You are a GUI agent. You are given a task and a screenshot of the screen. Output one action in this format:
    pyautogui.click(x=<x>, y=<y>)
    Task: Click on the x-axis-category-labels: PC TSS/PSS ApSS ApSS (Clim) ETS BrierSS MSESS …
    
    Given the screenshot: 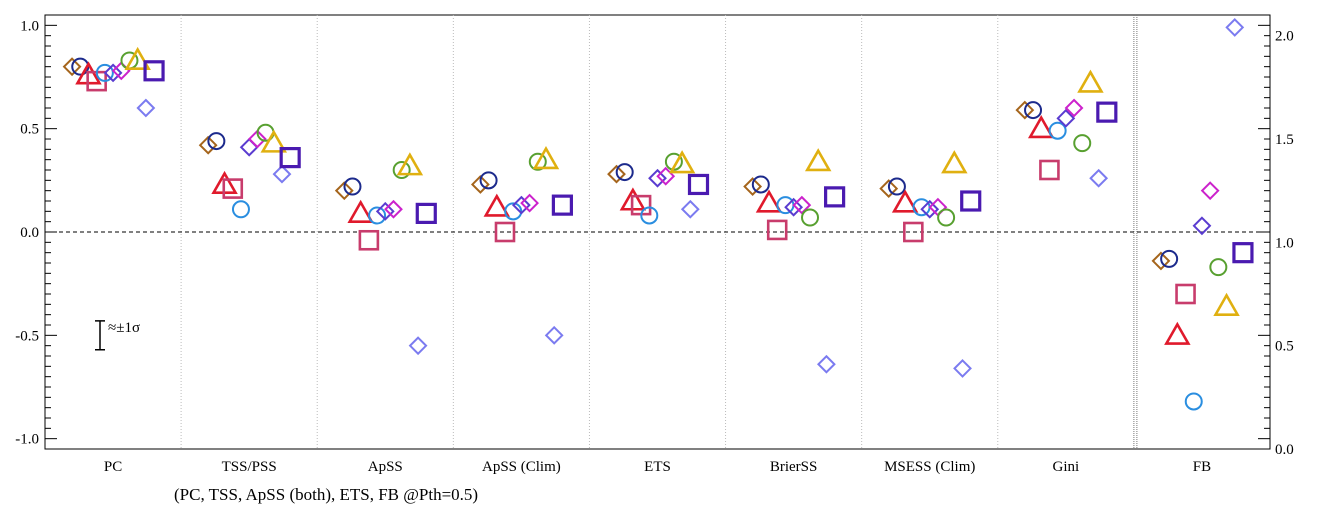 What is the action you would take?
    pyautogui.click(x=657, y=467)
    